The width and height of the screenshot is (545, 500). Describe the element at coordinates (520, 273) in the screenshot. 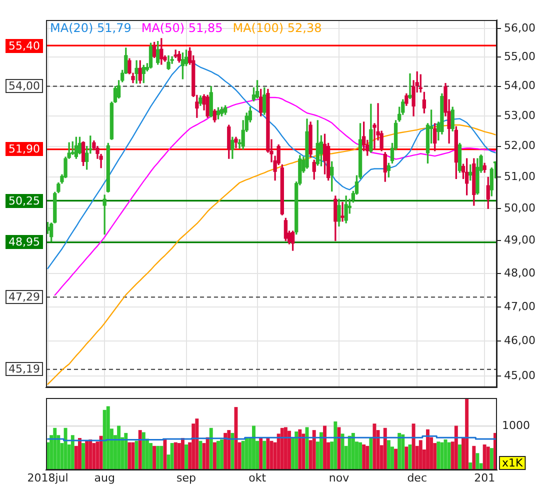

I see `y-tick-label: 48,00` at that location.